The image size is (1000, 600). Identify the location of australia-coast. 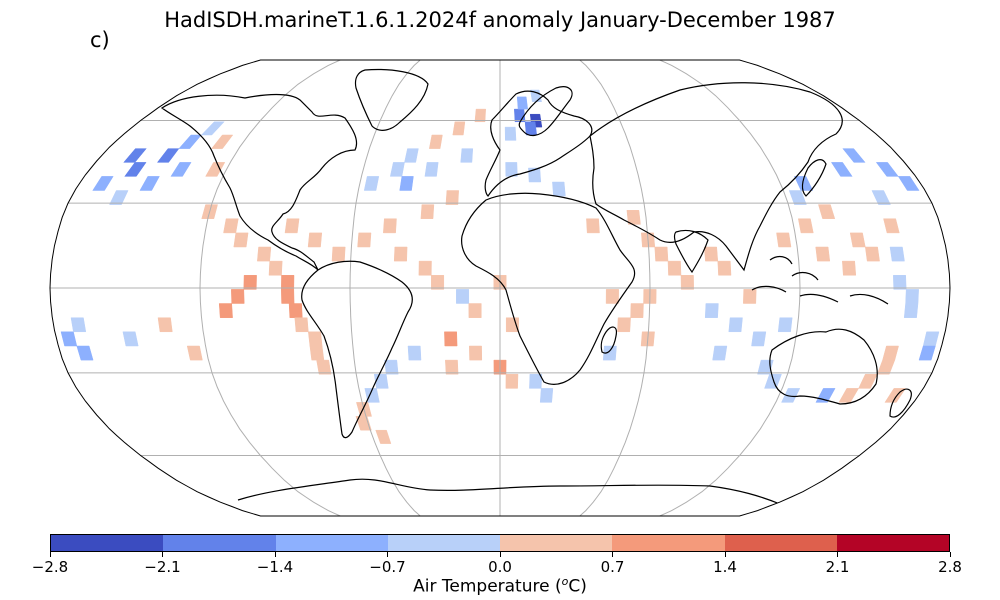
(823, 366).